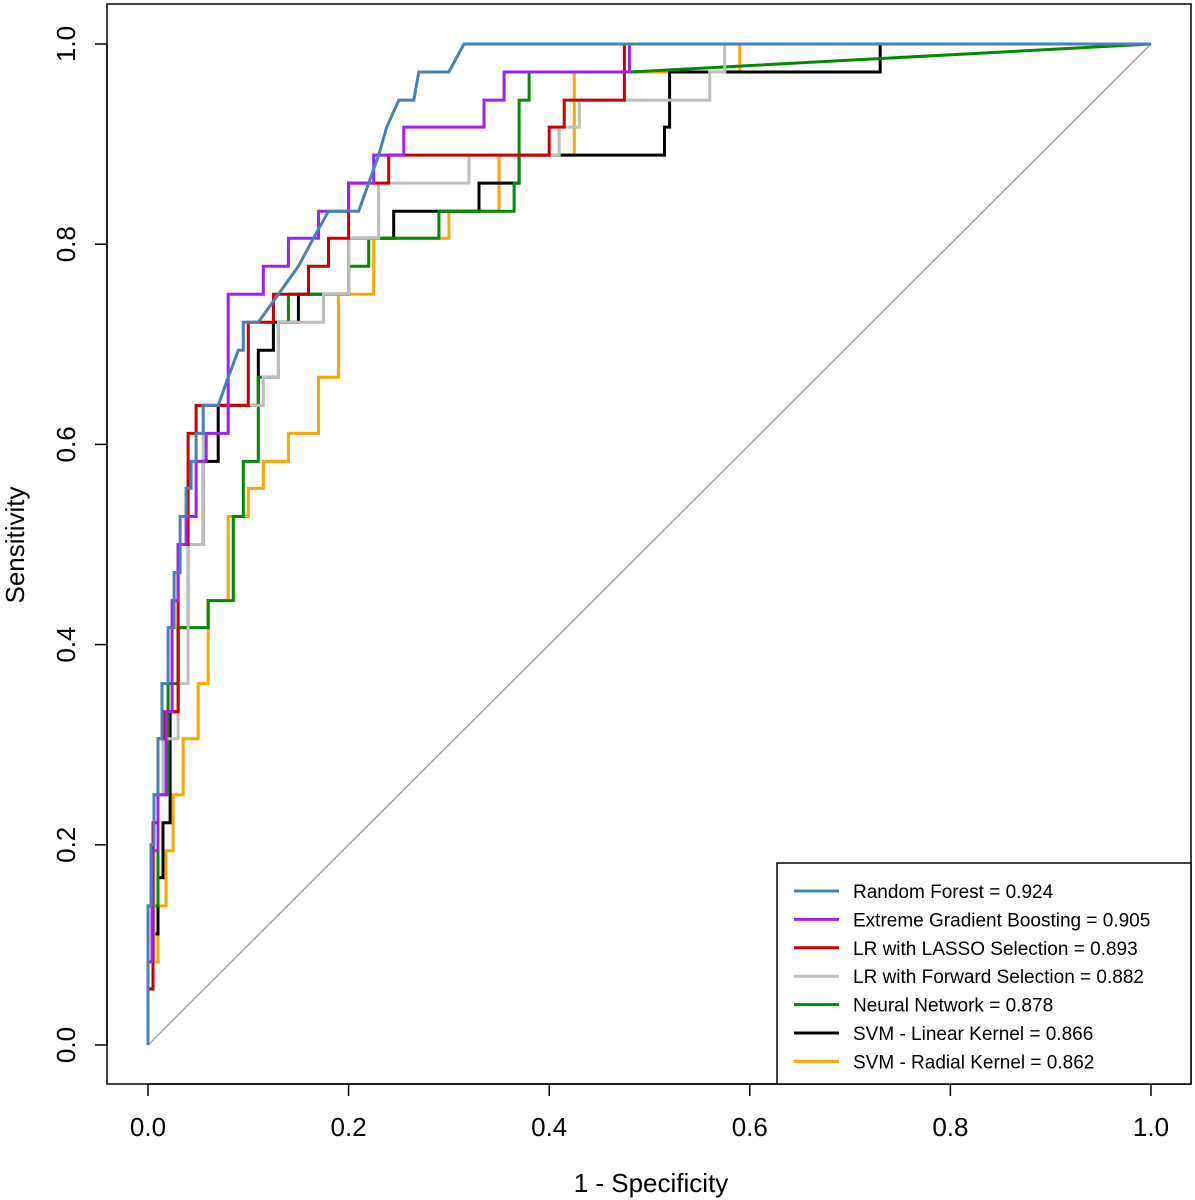 The width and height of the screenshot is (1195, 1200). I want to click on legend-entry: SVM - Radial Kernel = 0.862, so click(973, 1062).